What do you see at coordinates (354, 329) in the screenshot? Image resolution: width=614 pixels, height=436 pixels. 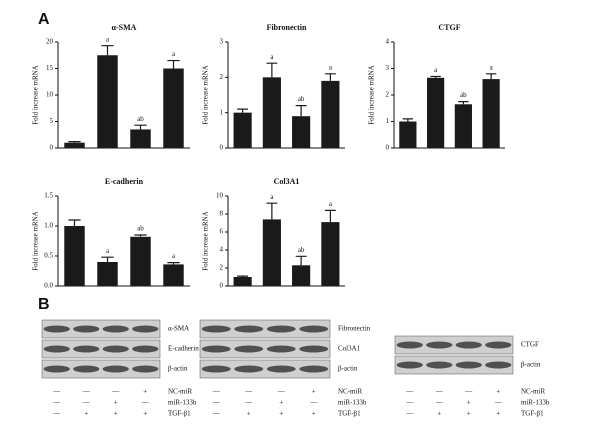 I see `band-label: Fibronectin` at bounding box center [354, 329].